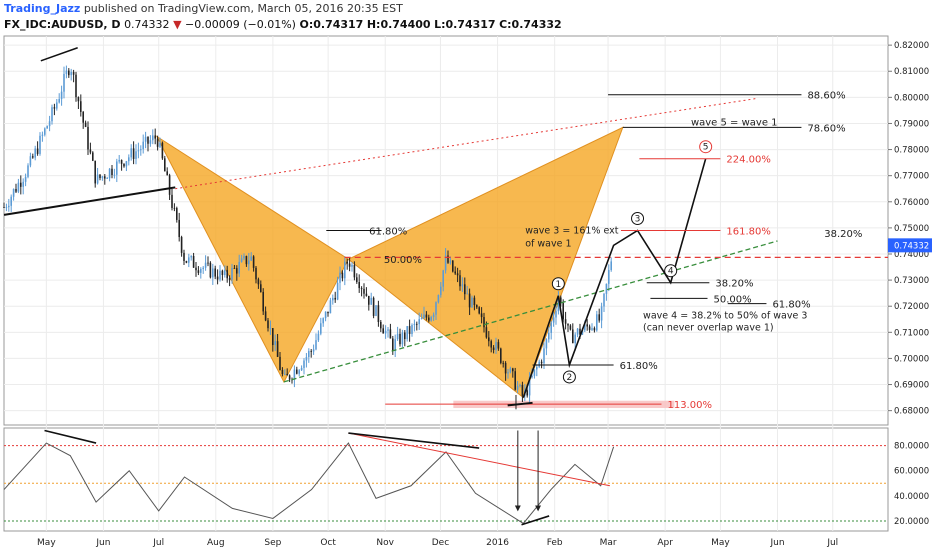  What do you see at coordinates (309, 483) in the screenshot?
I see `rsi-line` at bounding box center [309, 483].